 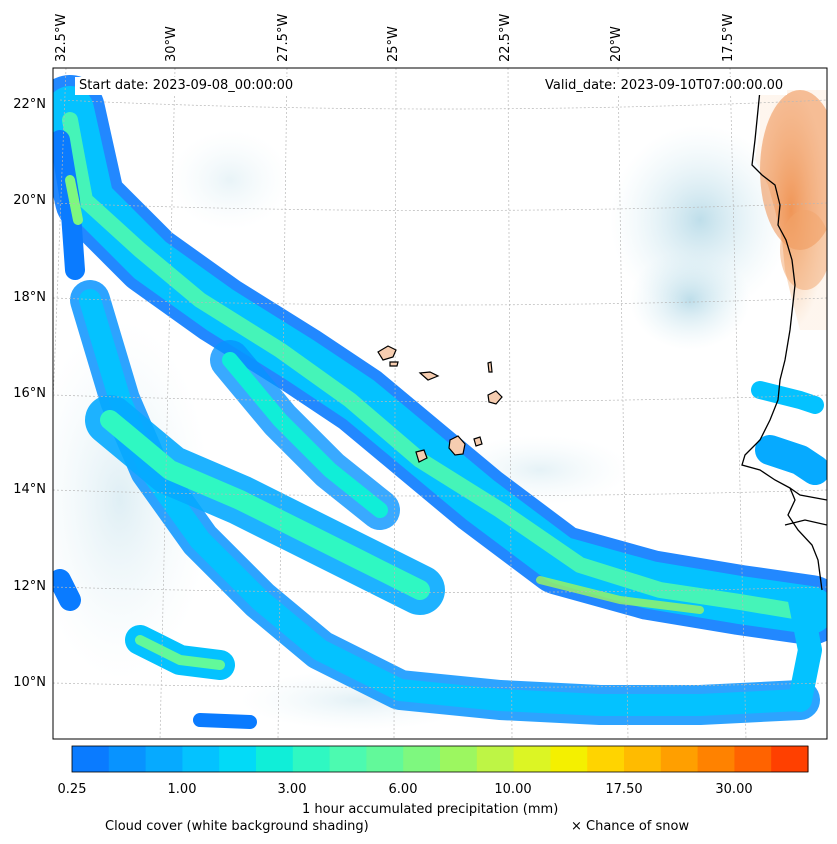 What do you see at coordinates (505, 37) in the screenshot?
I see `lon-label: 22.5°W` at bounding box center [505, 37].